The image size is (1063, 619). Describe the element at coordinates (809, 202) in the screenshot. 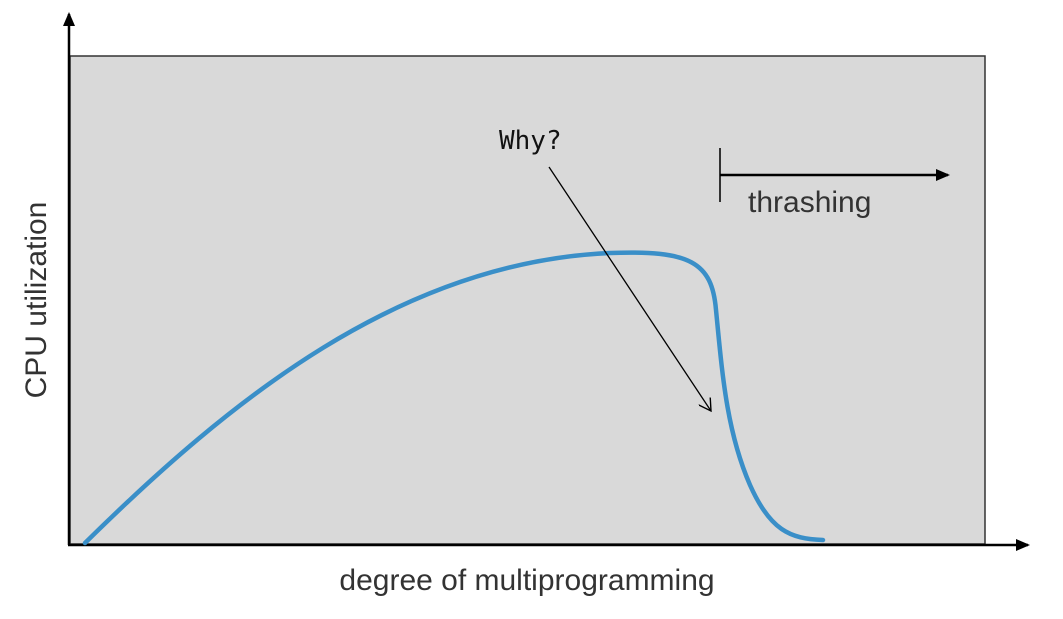

I see `thrashing-label: thrashing` at that location.